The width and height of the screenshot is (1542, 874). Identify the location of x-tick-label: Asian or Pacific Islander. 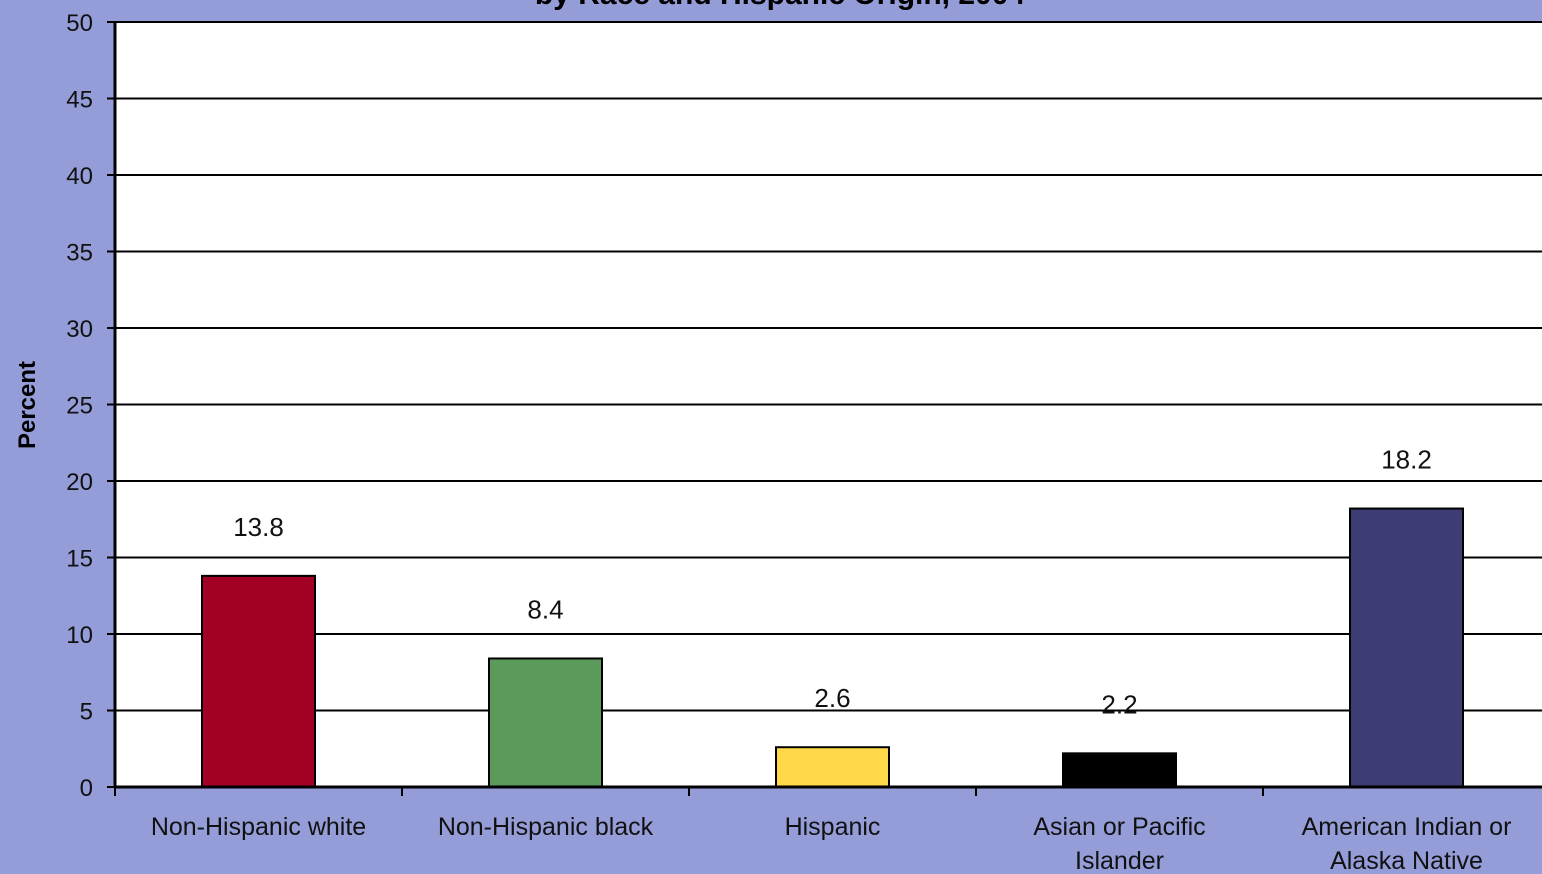
(1119, 843).